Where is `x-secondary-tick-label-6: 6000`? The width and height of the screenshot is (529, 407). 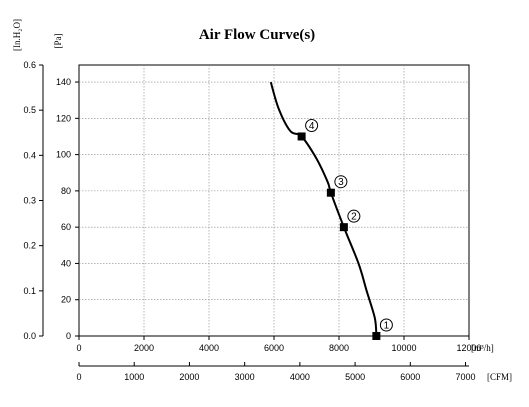
x-secondary-tick-label-6: 6000 is located at coordinates (410, 377).